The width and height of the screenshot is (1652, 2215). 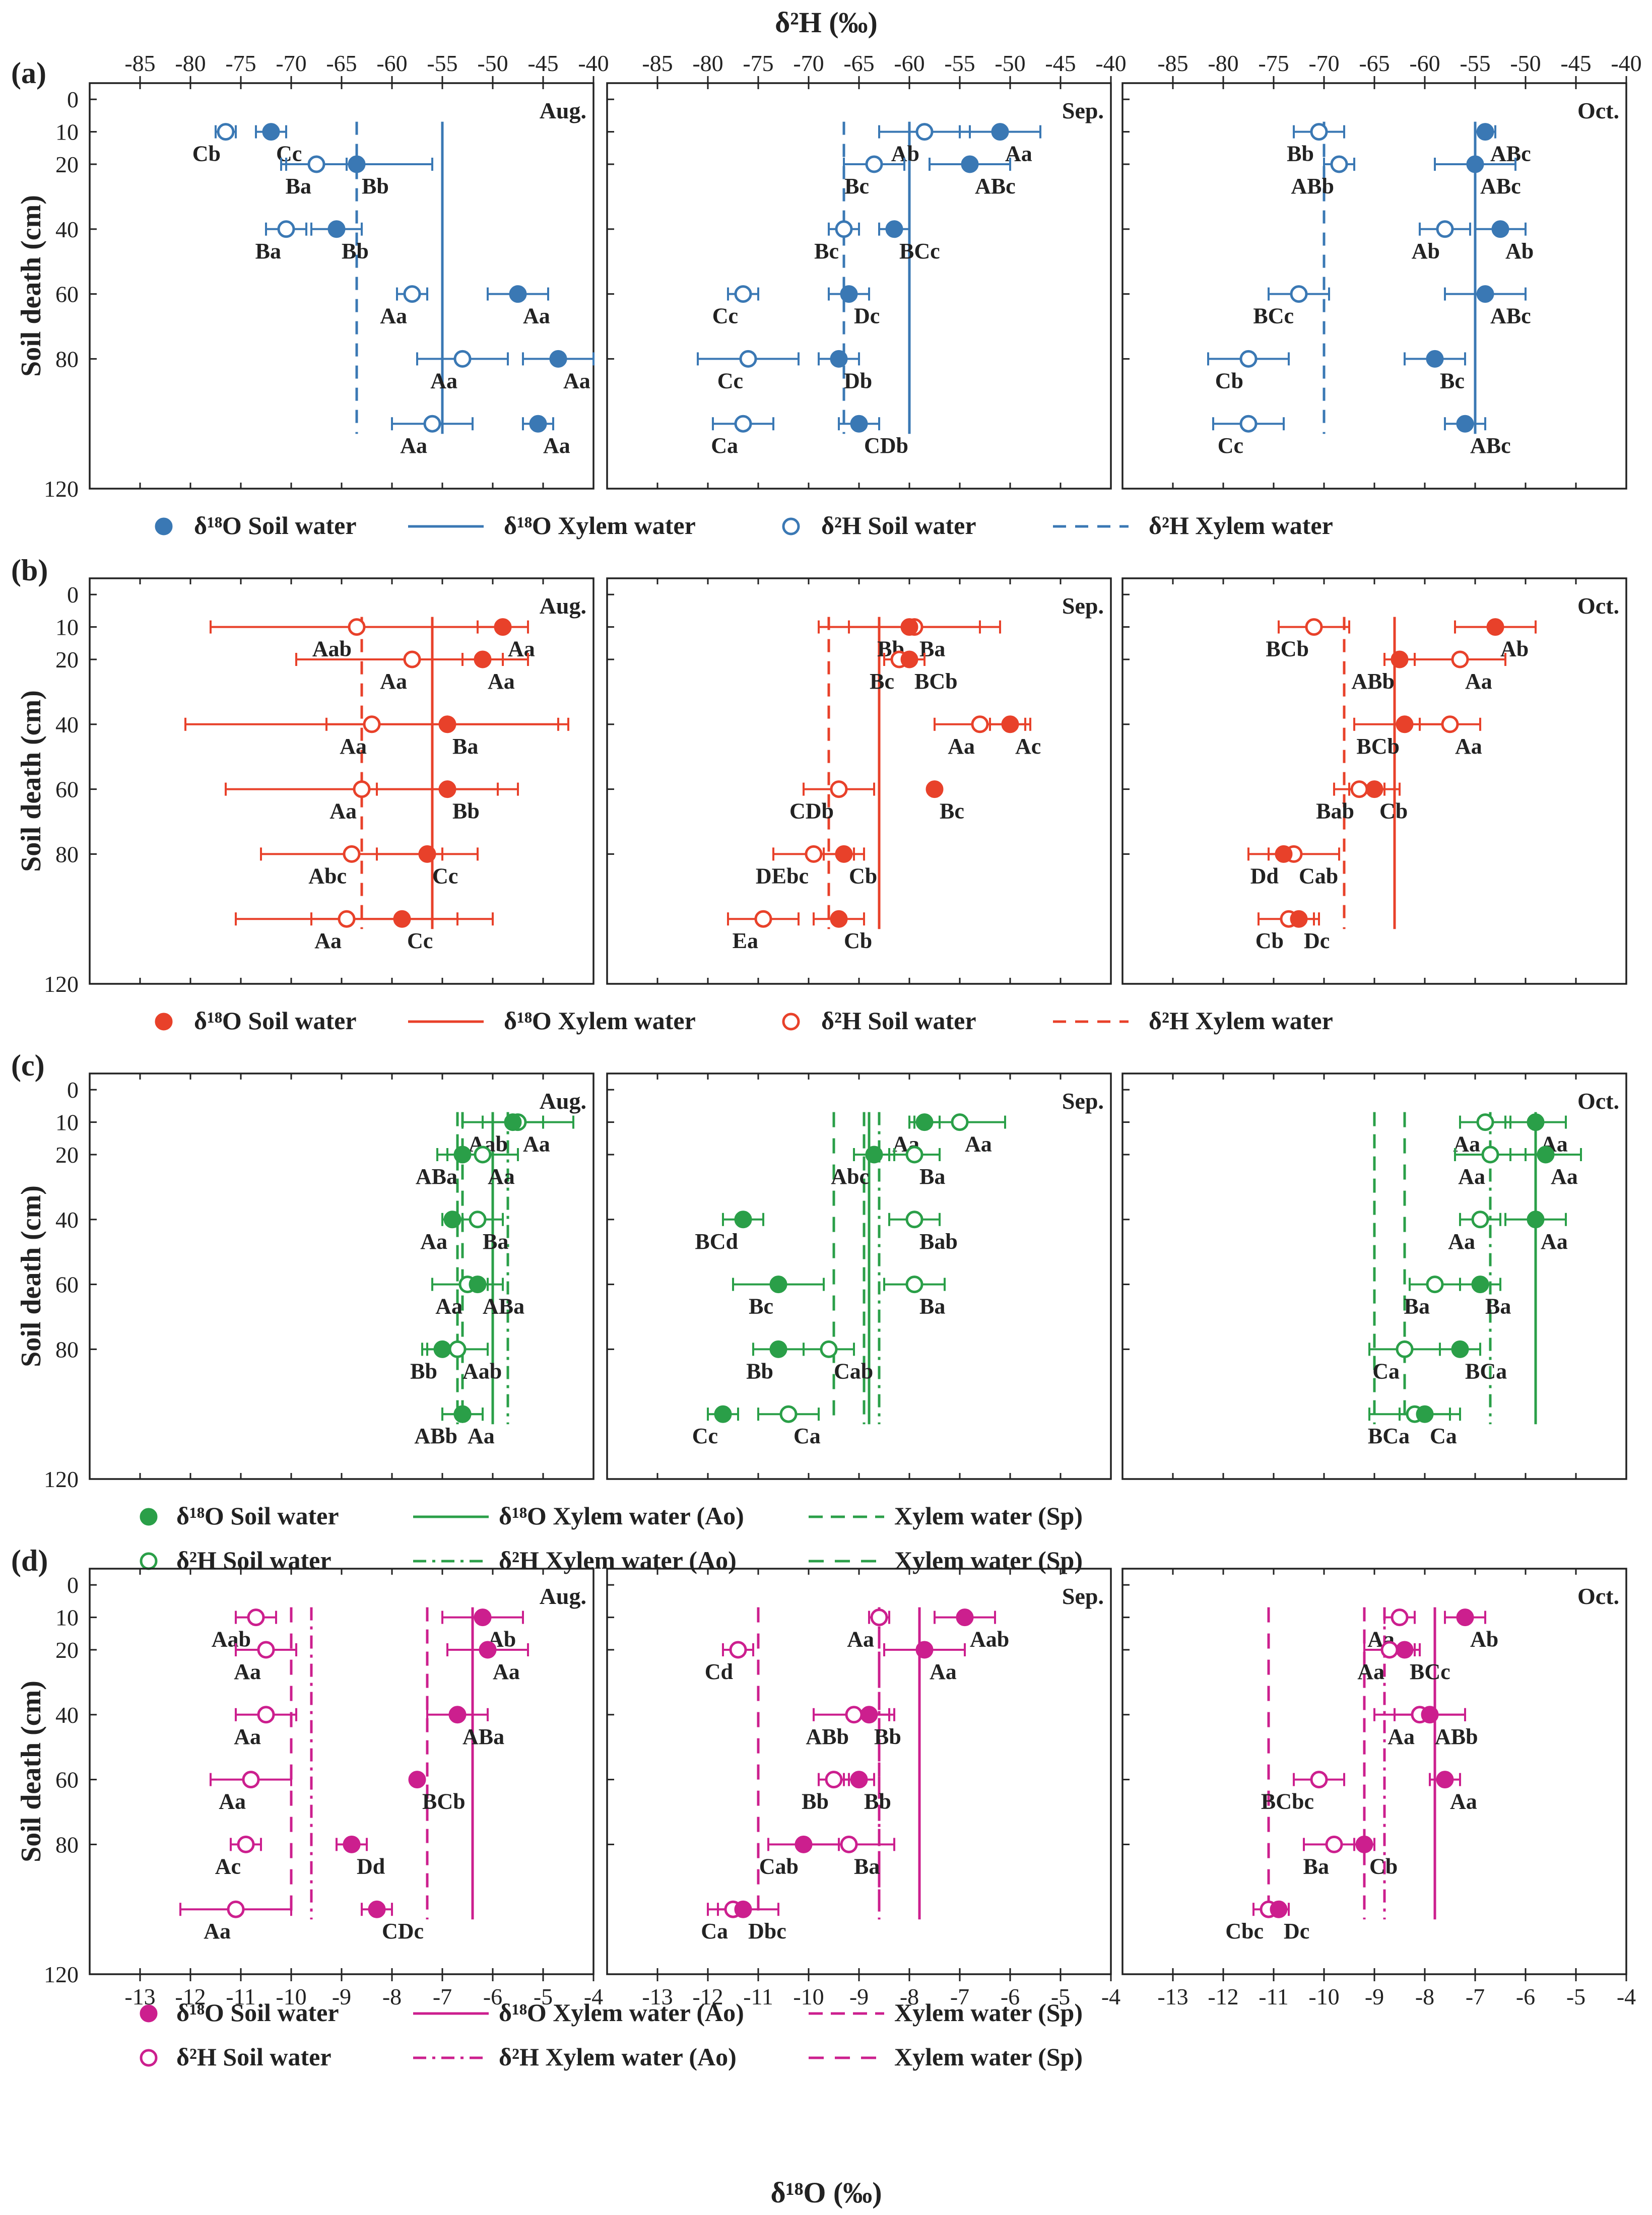 What do you see at coordinates (886, 445) in the screenshot?
I see `group-label: CDb` at bounding box center [886, 445].